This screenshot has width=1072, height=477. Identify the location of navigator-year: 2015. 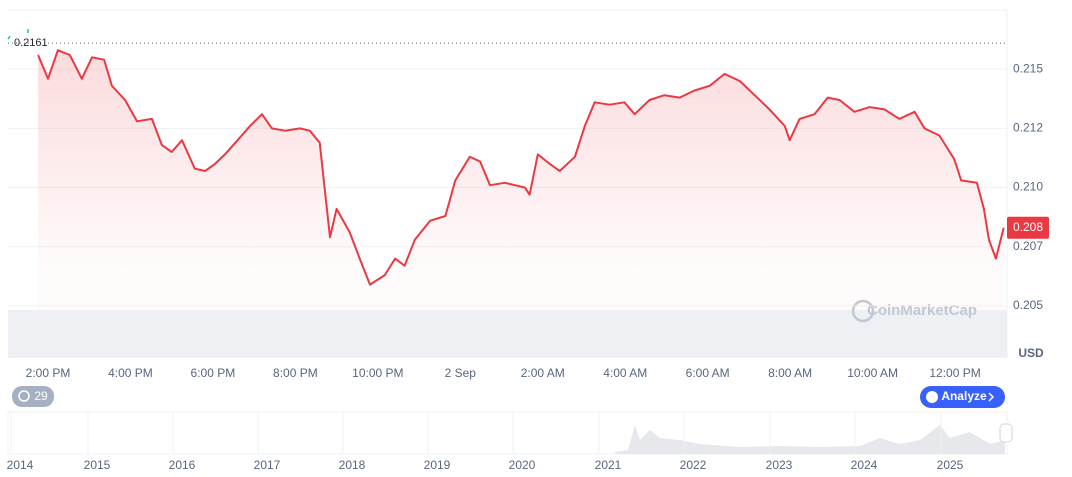
(97, 465).